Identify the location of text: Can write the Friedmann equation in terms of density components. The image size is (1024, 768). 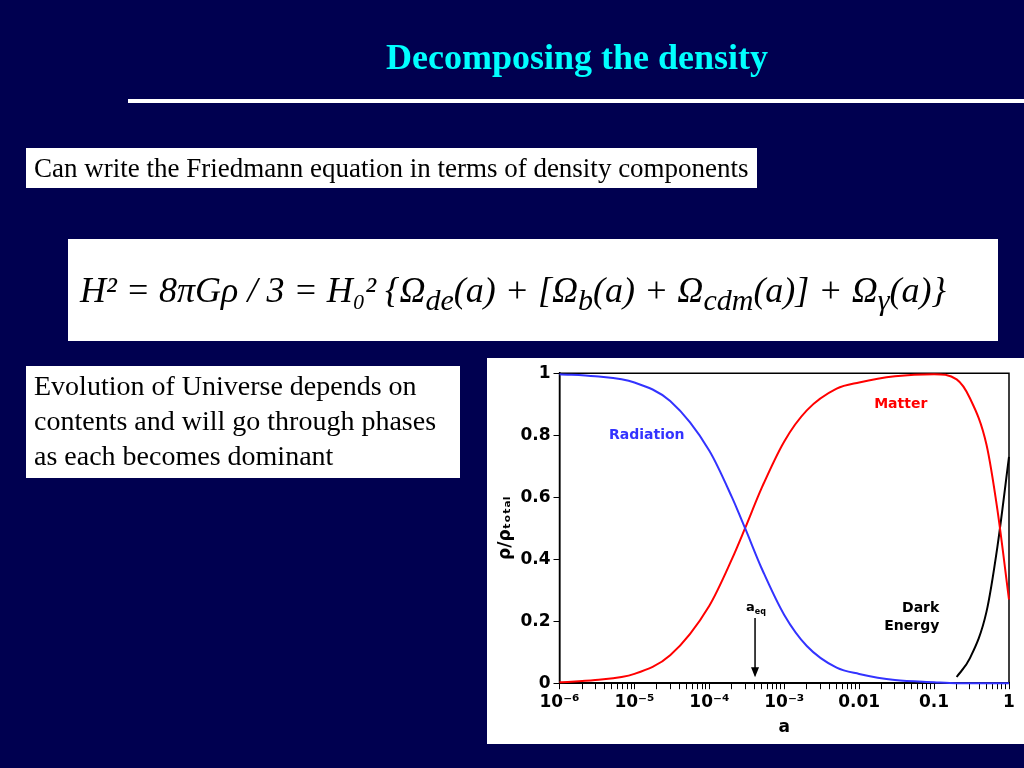
(391, 168).